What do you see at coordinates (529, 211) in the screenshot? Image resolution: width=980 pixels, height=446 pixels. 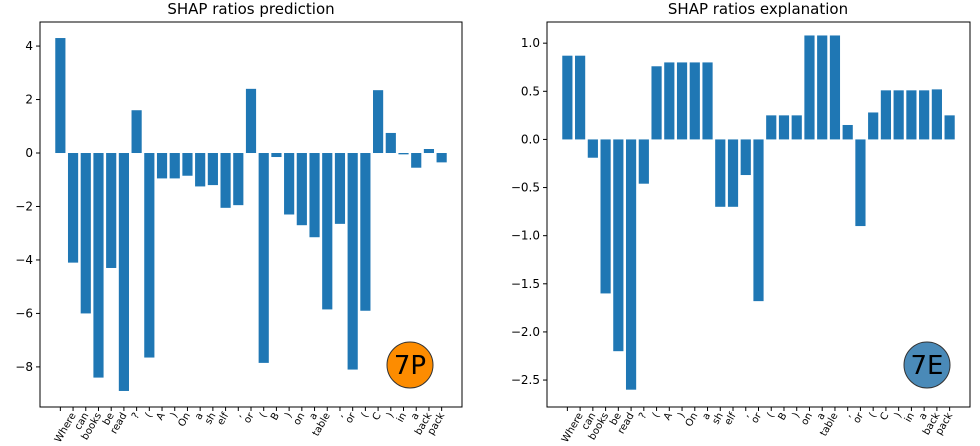 I see `y-axis: 1.0 0.5 0.0 −0.5 −1.0 −1.5 −2.0 −2.5` at bounding box center [529, 211].